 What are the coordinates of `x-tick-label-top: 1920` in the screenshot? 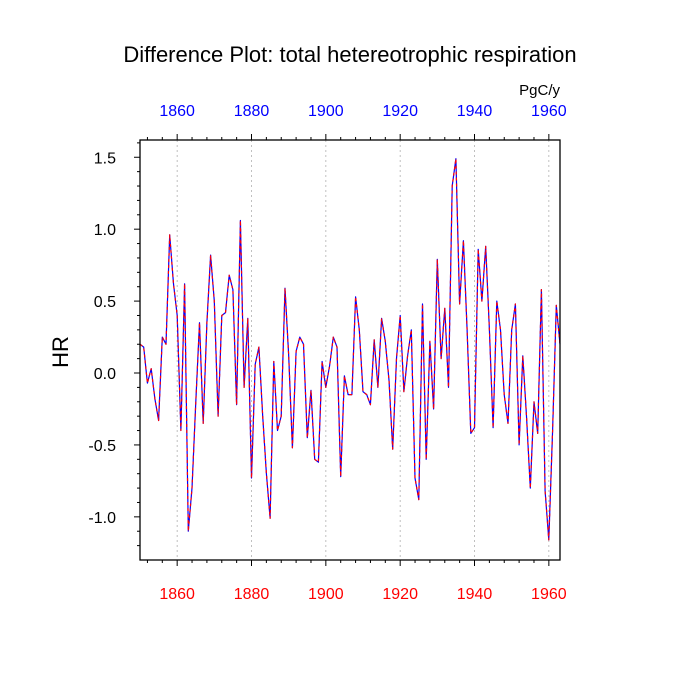 It's located at (400, 111).